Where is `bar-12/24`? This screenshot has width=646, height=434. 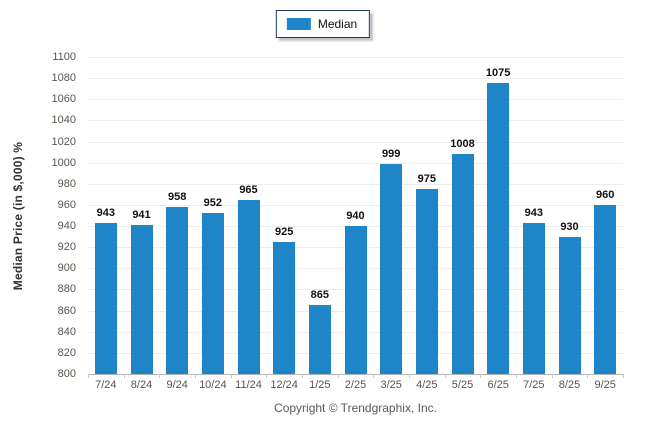
bar-12/24 is located at coordinates (284, 307).